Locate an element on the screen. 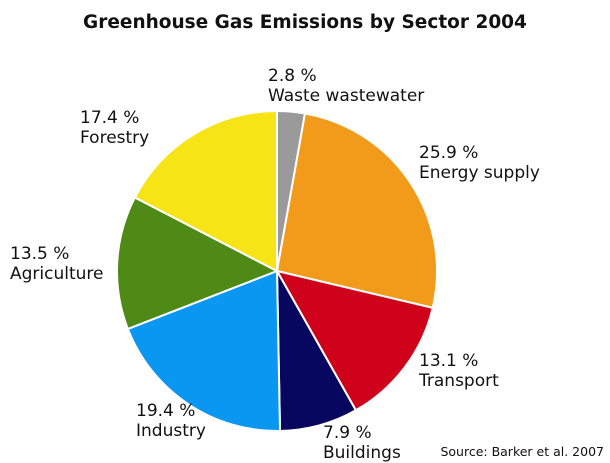 This screenshot has width=610, height=463. slice-name-energy: Energy supply is located at coordinates (479, 173).